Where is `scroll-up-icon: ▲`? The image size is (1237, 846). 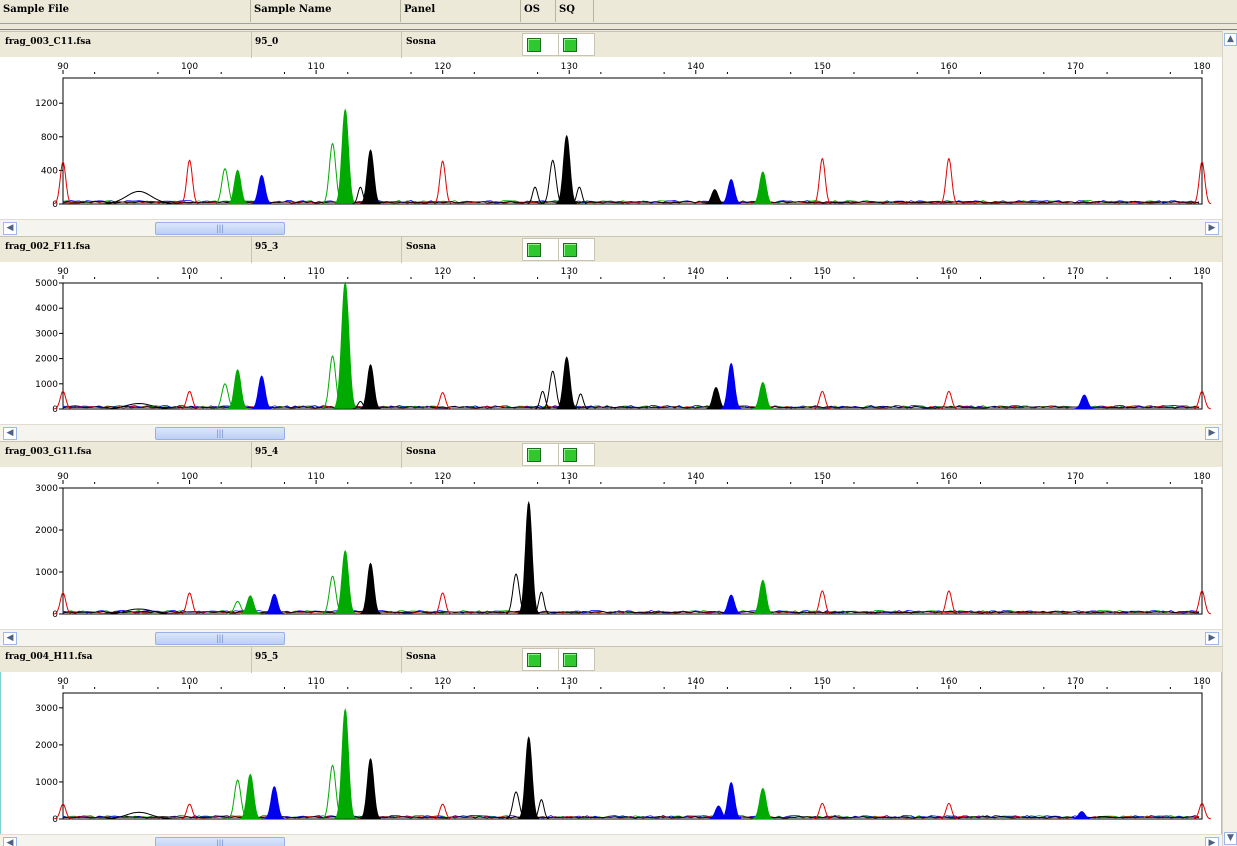
scroll-up-icon: ▲ is located at coordinates (1230, 39).